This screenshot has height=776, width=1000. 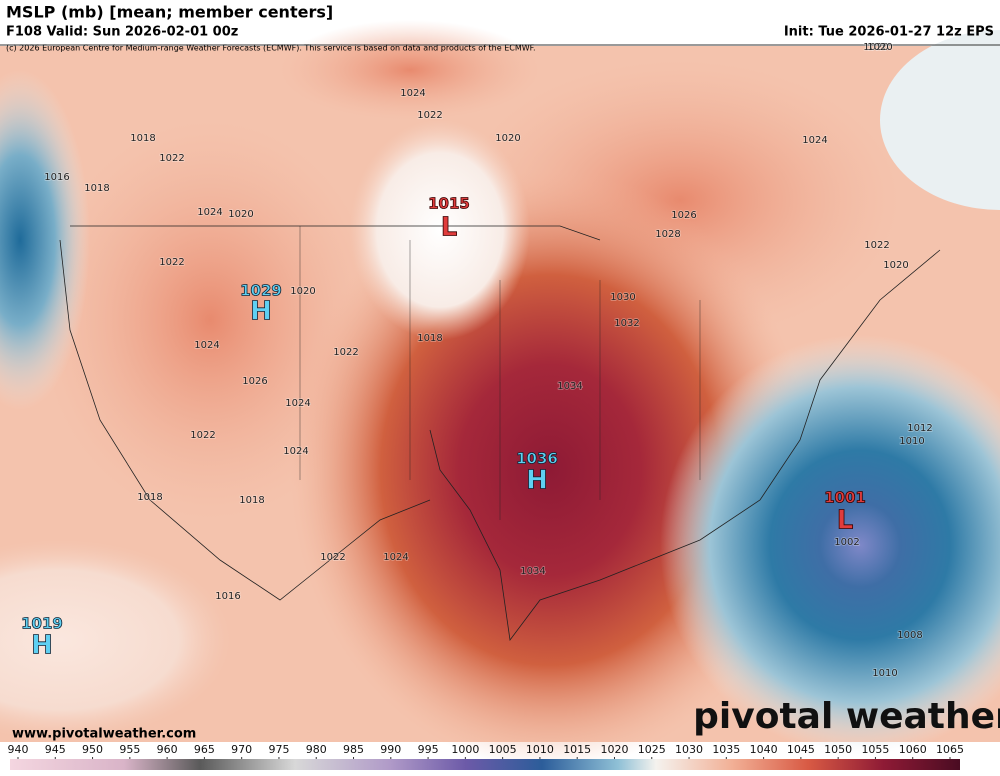 I want to click on colorbar-tick-label: 950, so click(x=92, y=749).